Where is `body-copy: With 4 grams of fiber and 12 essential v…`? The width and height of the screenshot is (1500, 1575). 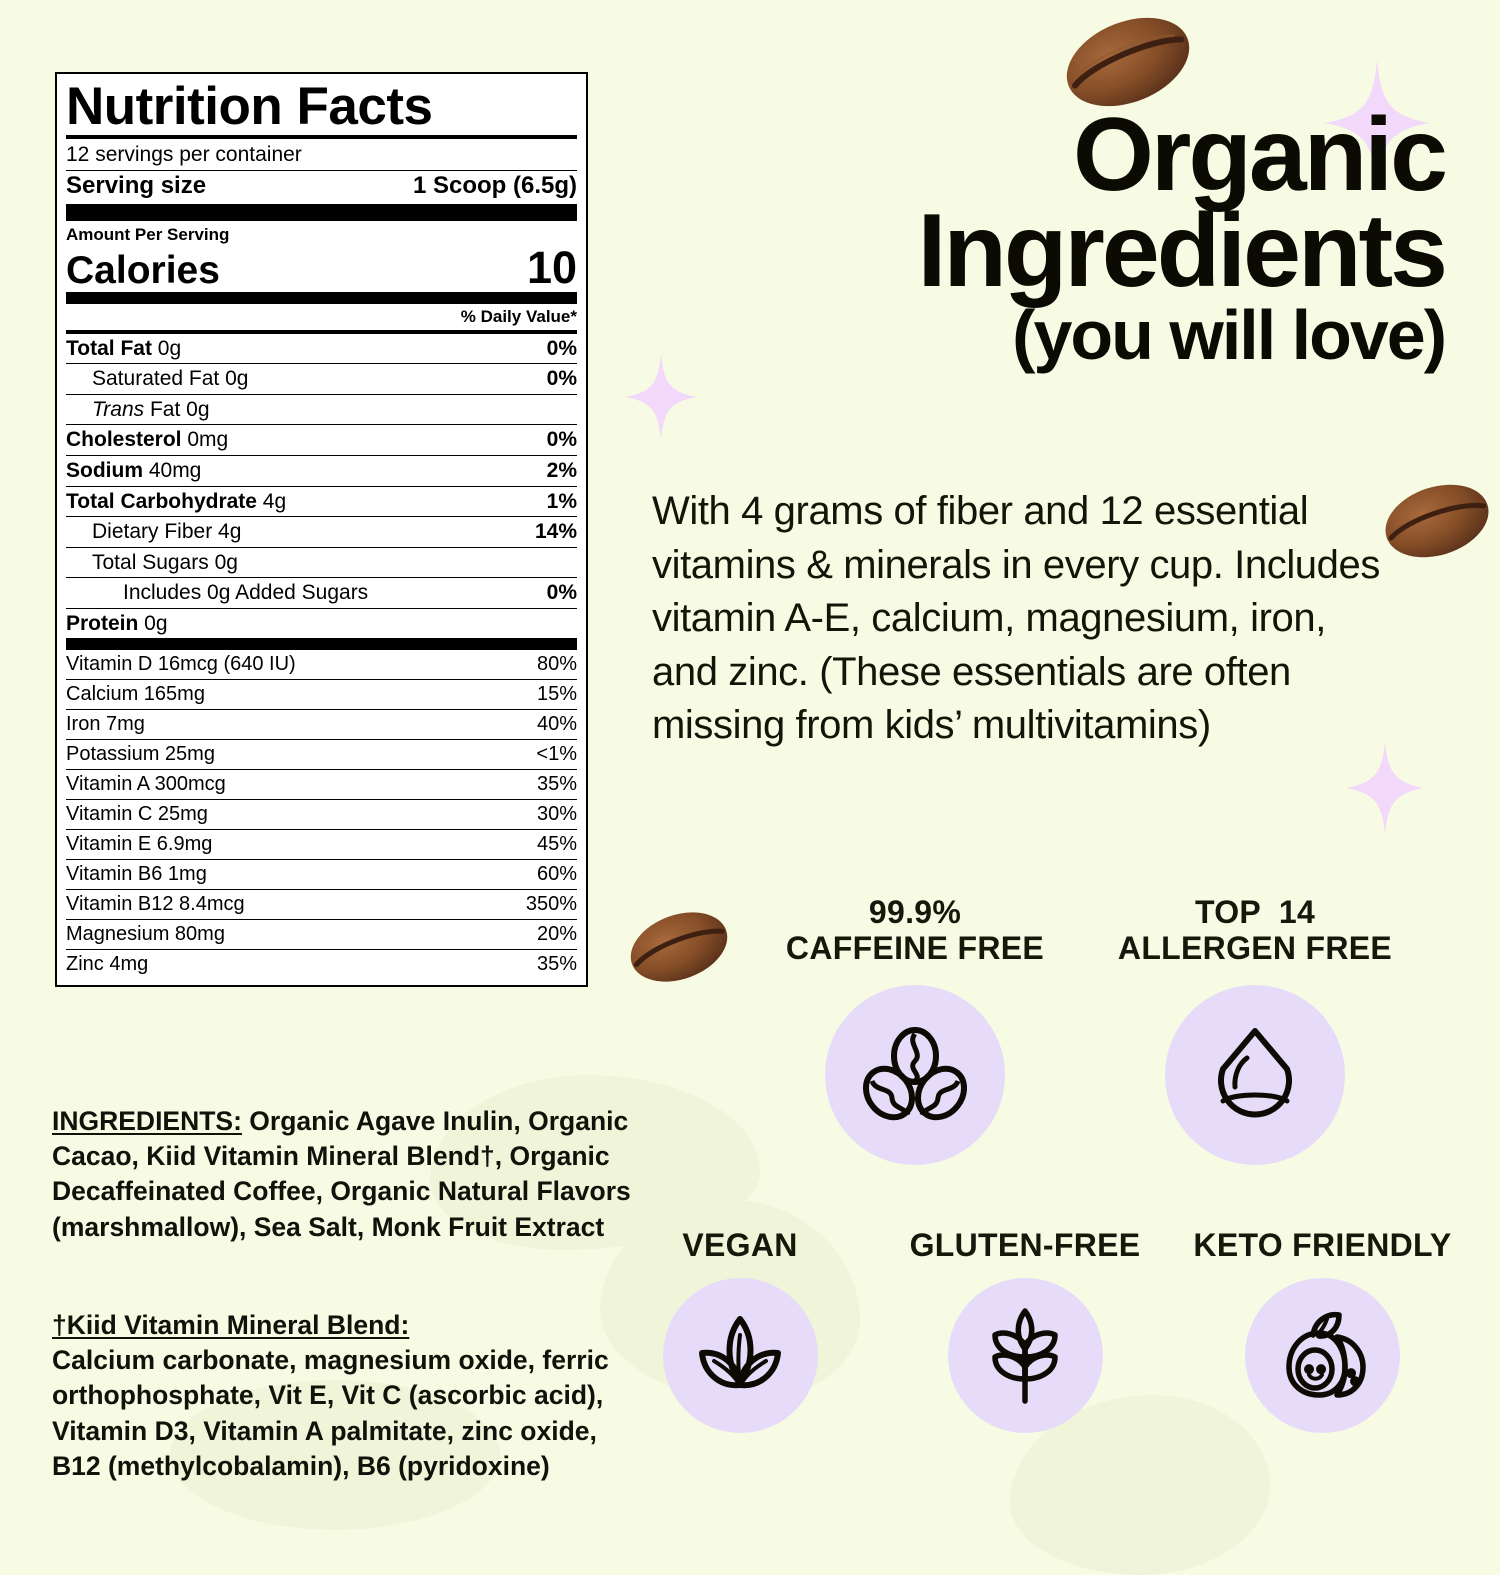 body-copy: With 4 grams of fiber and 12 essential v… is located at coordinates (1017, 619).